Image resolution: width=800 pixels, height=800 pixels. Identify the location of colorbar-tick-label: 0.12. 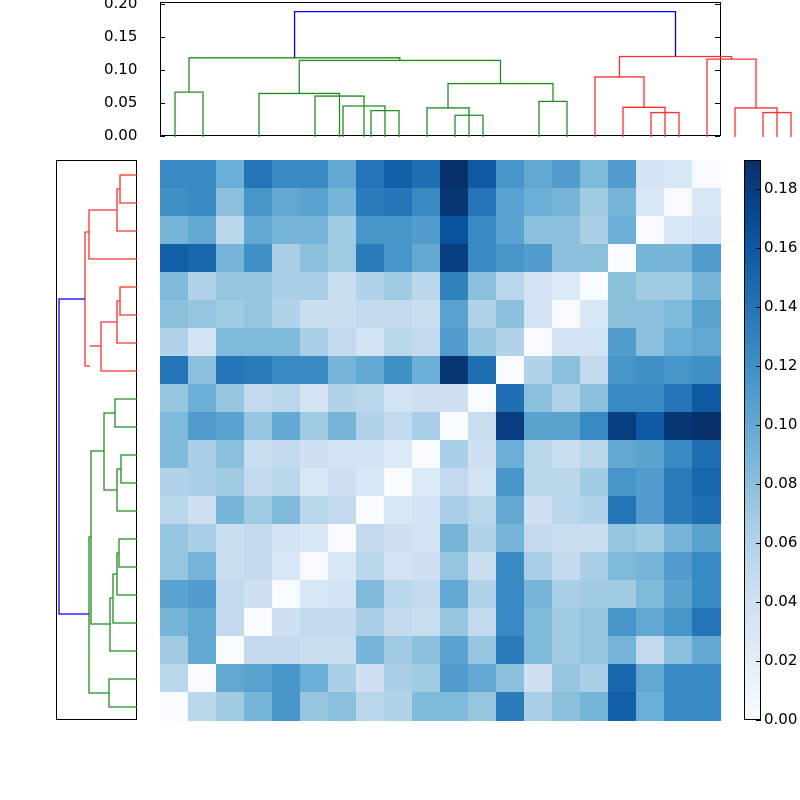
(781, 365).